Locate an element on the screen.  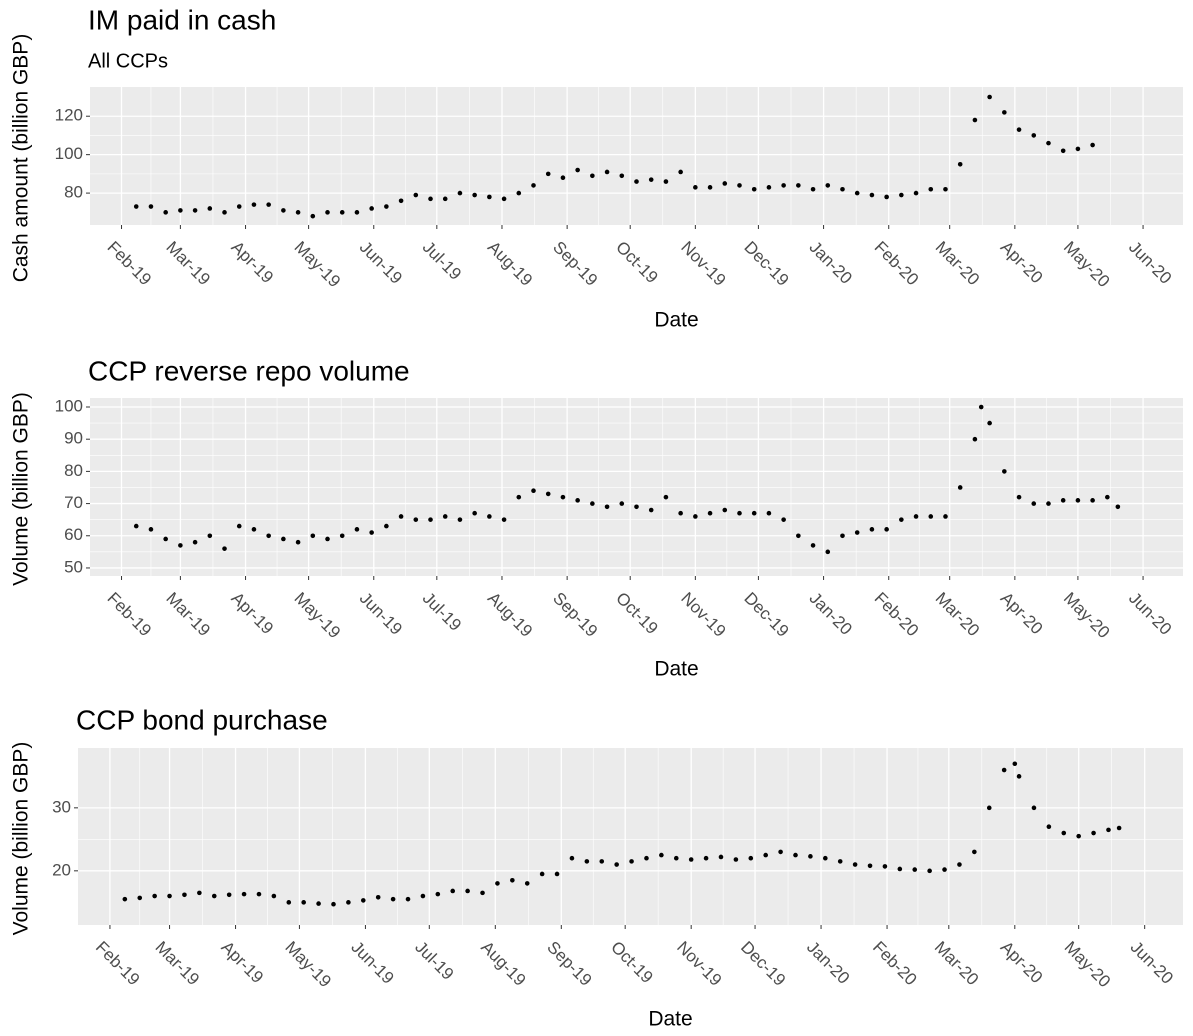
x-tick-label: Feb-20 is located at coordinates (897, 615).